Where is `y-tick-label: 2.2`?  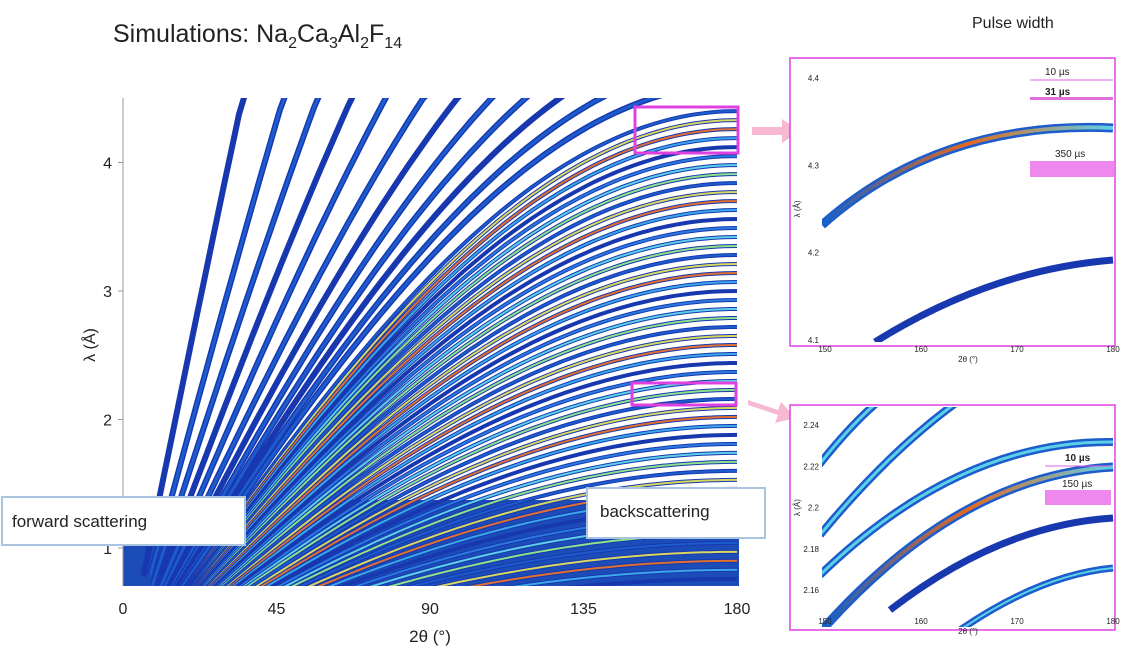 y-tick-label: 2.2 is located at coordinates (814, 508).